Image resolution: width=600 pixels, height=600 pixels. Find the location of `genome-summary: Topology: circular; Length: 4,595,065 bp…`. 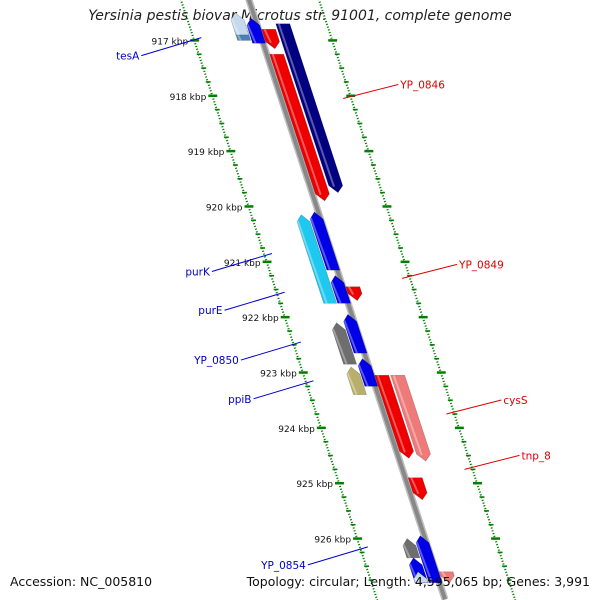

genome-summary: Topology: circular; Length: 4,595,065 bp… is located at coordinates (418, 581).